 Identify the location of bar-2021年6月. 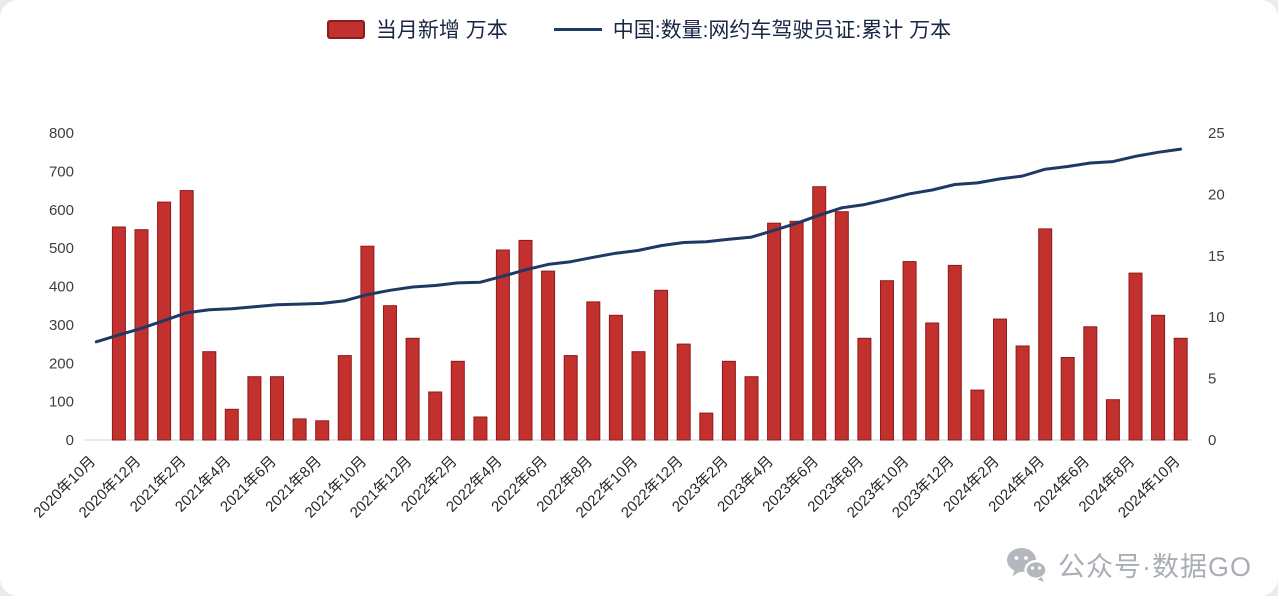
(277, 408).